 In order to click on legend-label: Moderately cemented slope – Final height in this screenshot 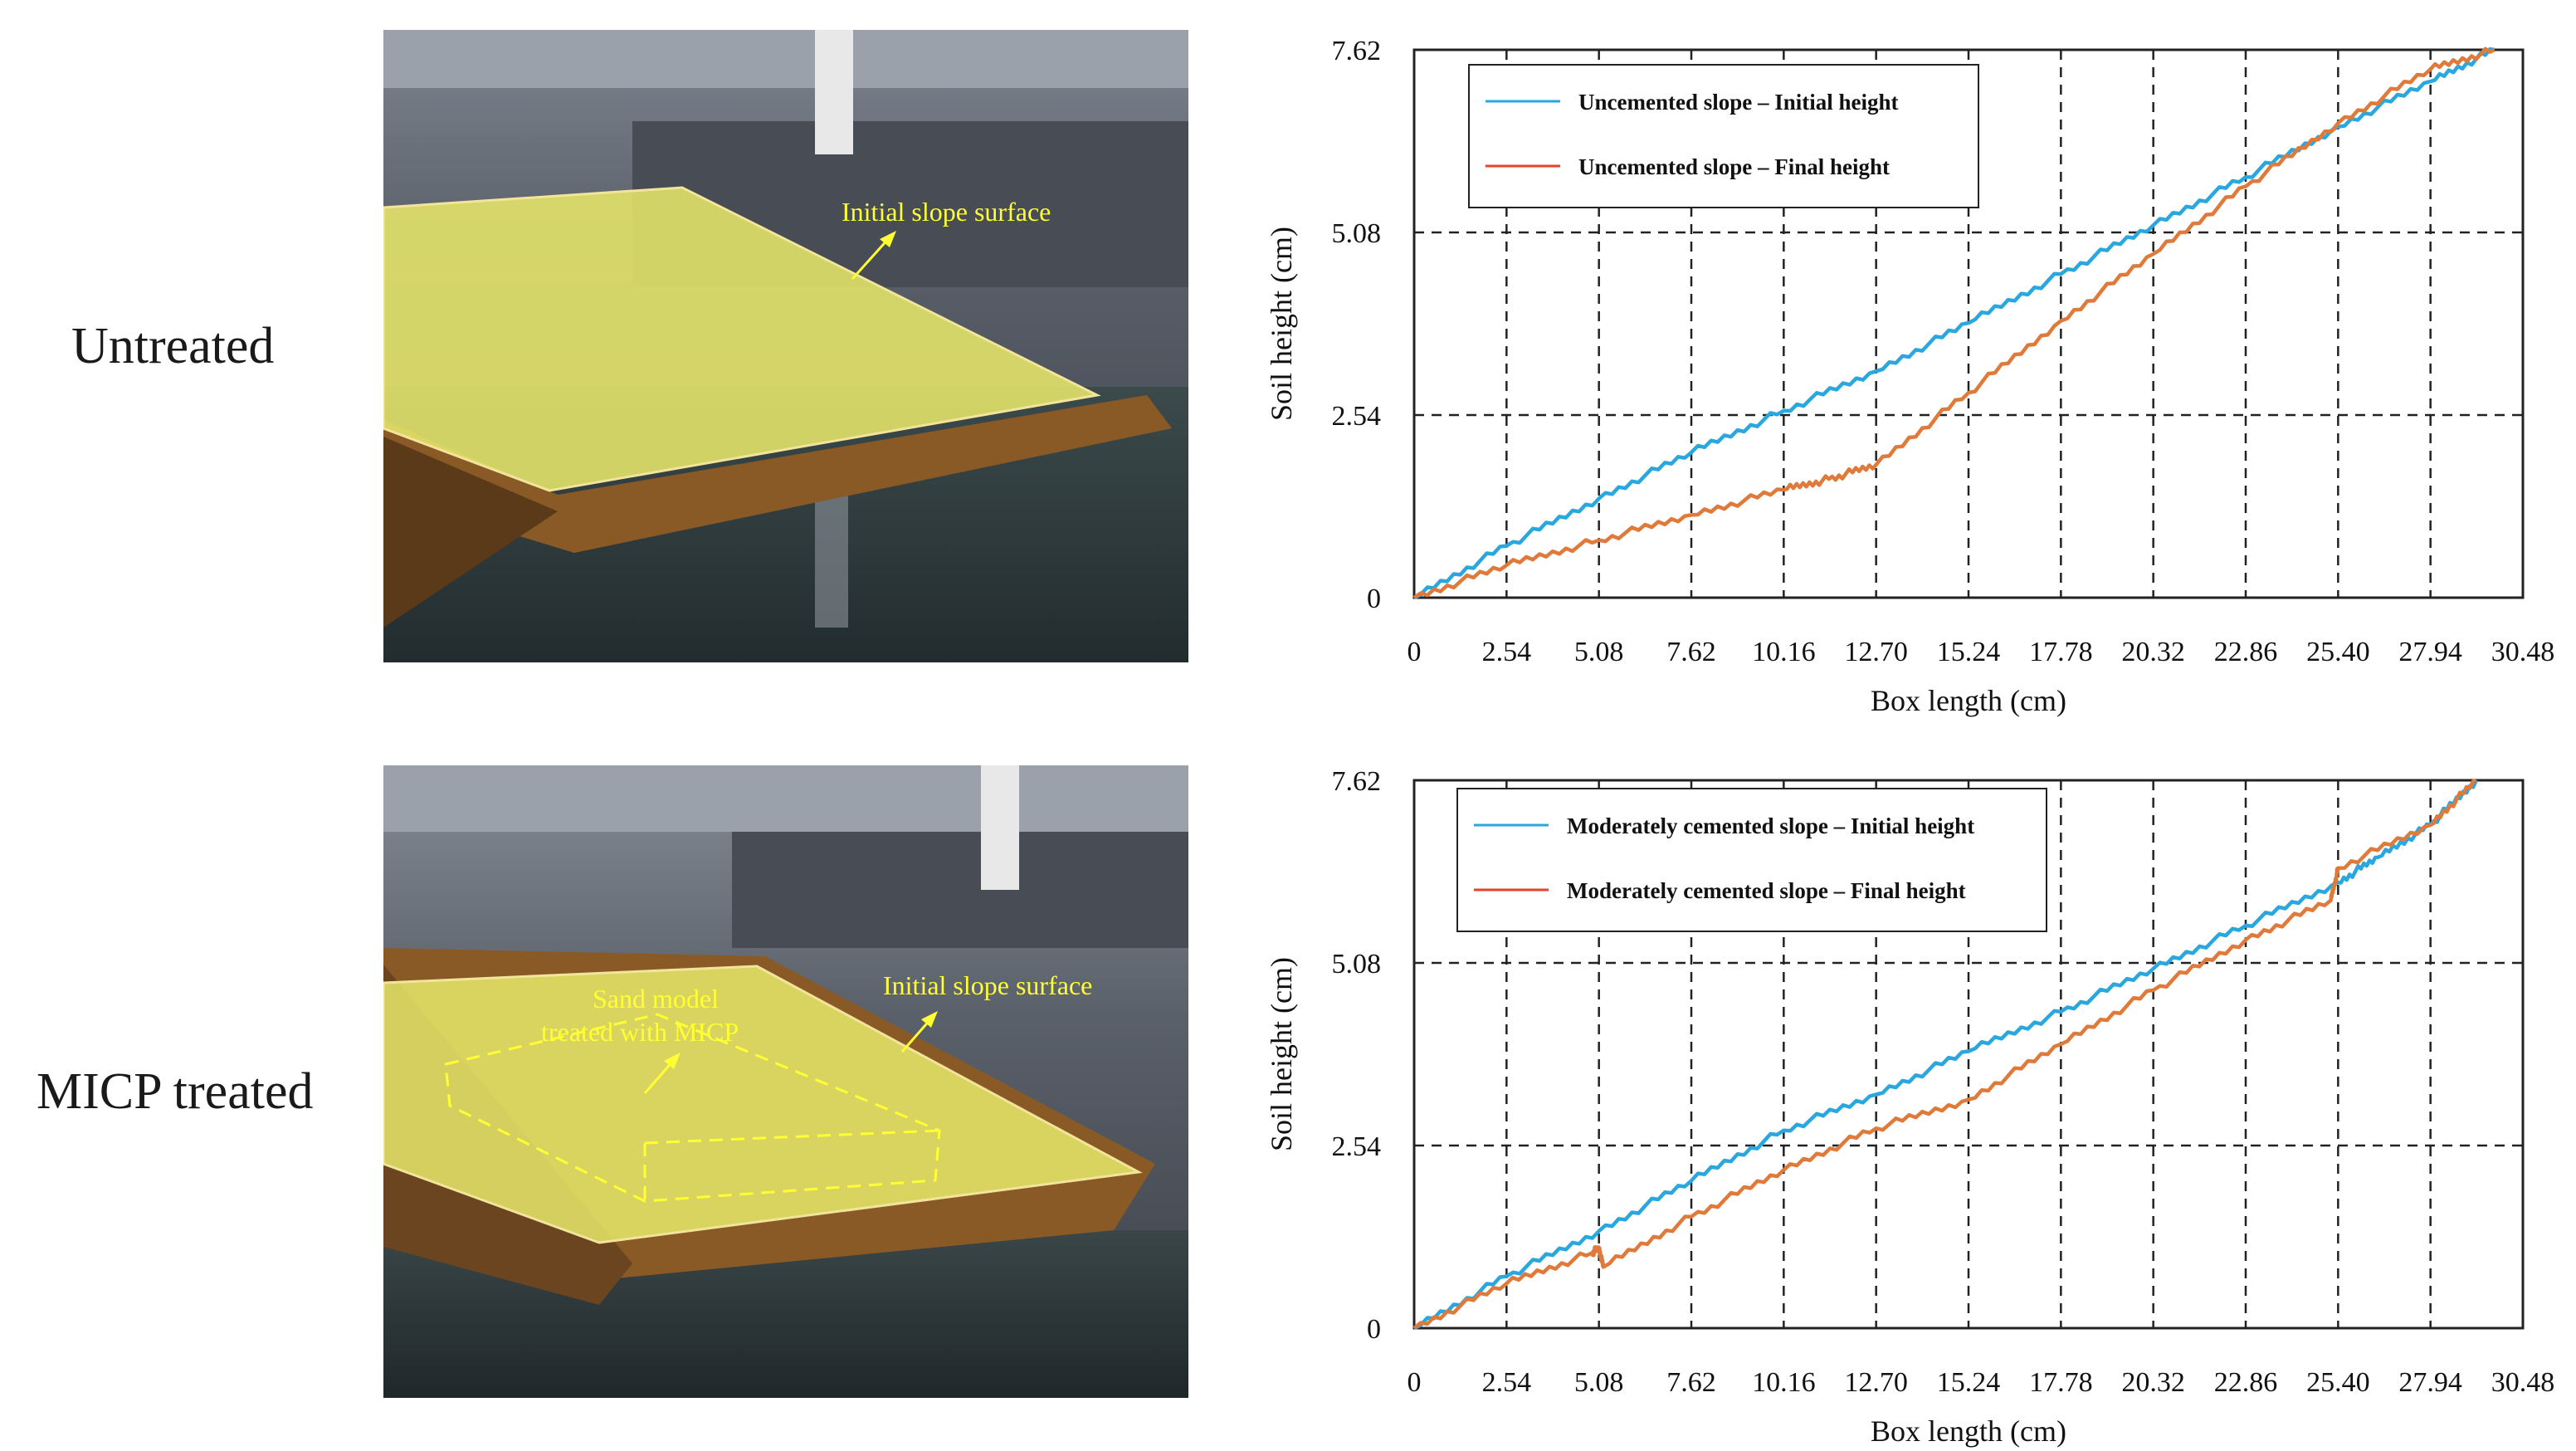, I will do `click(1767, 890)`.